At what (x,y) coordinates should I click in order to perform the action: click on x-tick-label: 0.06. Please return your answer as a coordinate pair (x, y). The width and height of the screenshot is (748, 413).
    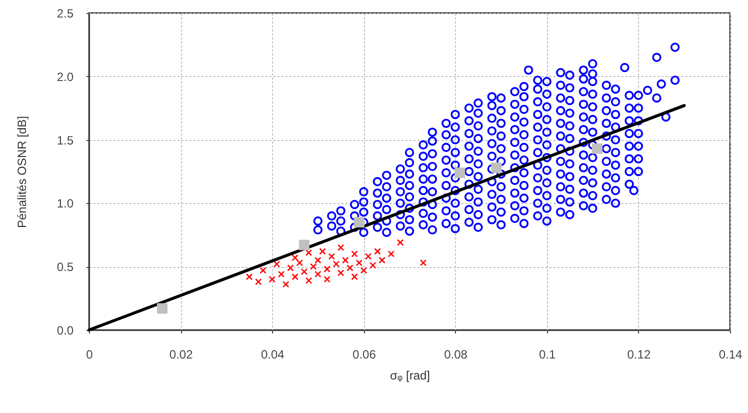
    Looking at the image, I should click on (364, 355).